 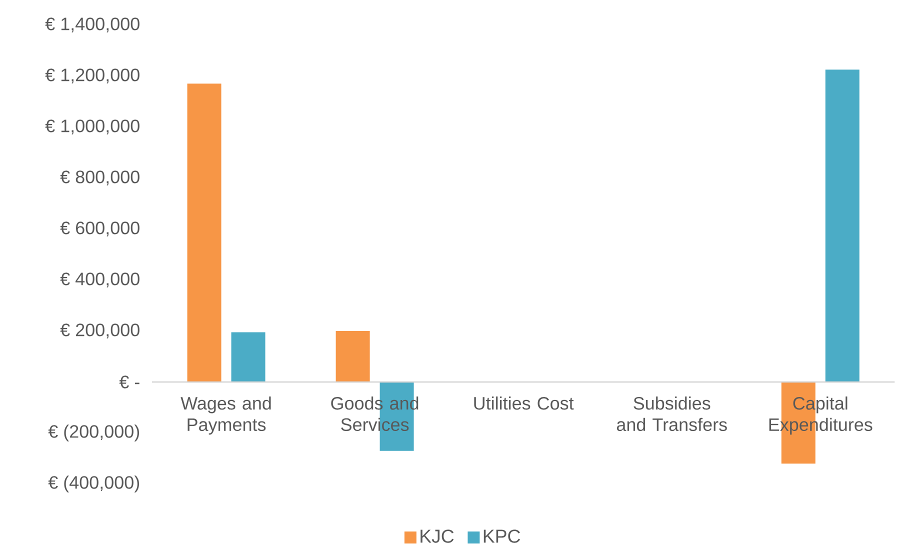 What do you see at coordinates (671, 414) in the screenshot?
I see `x-tick-label: Subsidies and Transfers` at bounding box center [671, 414].